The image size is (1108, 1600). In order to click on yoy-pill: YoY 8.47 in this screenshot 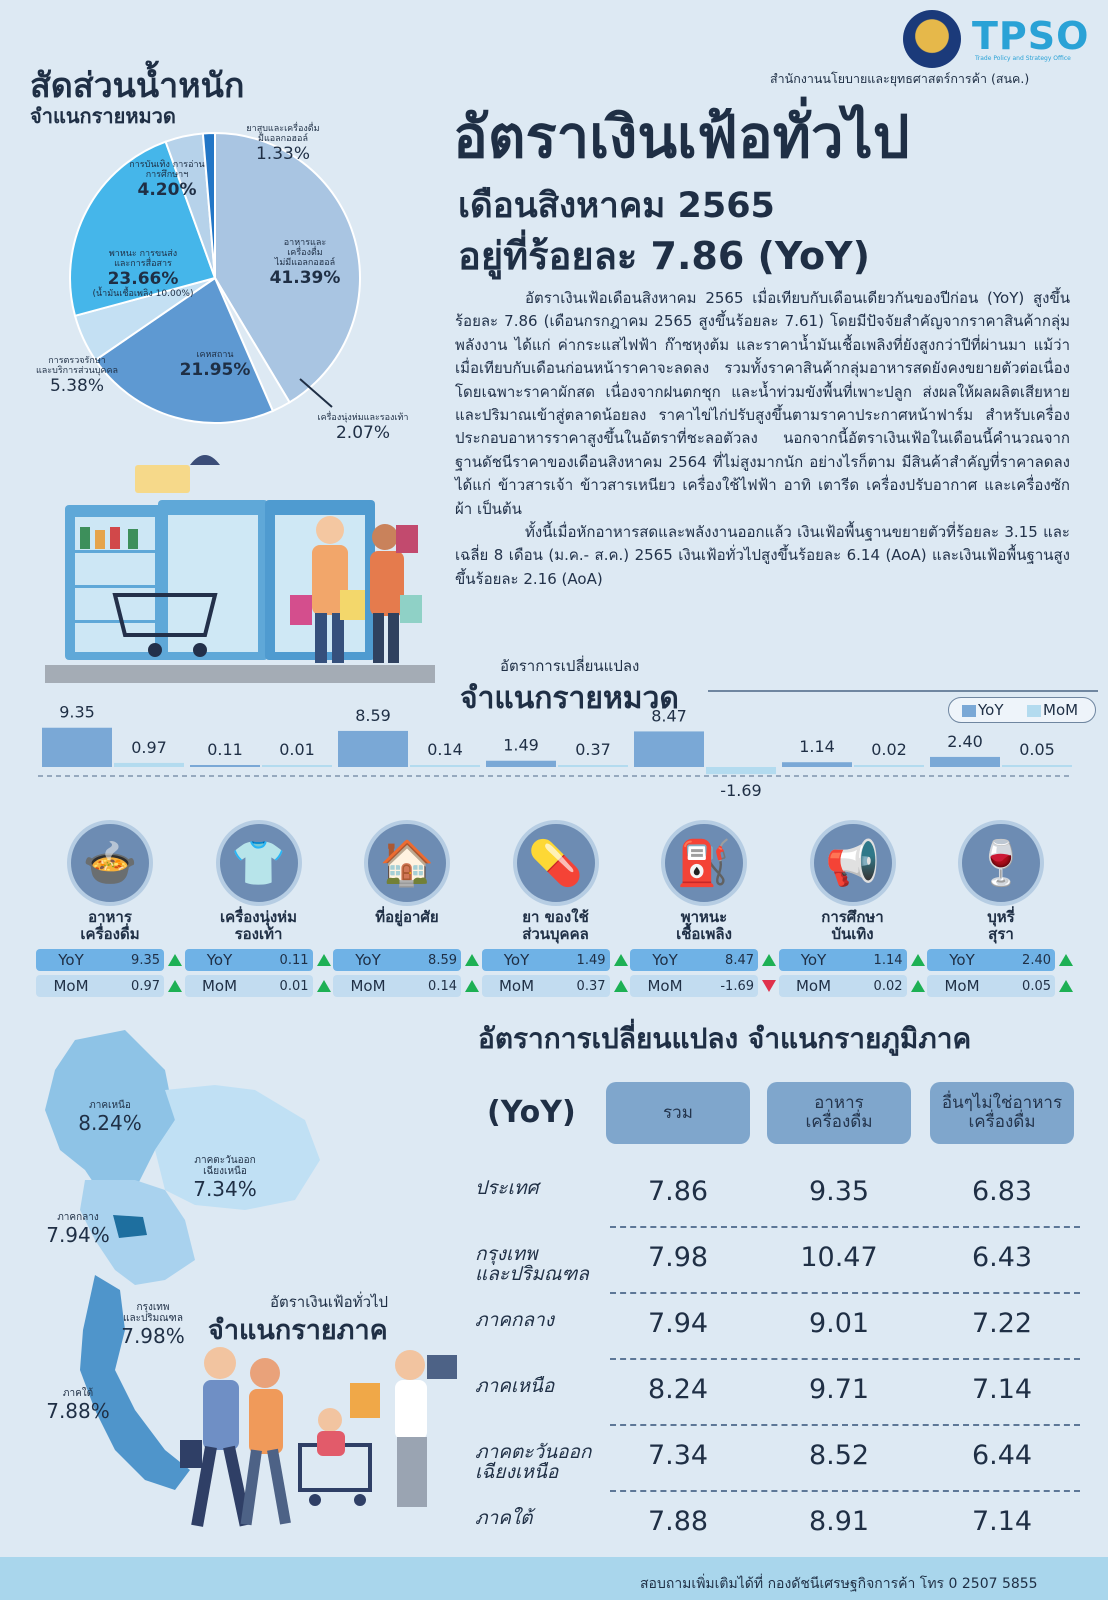, I will do `click(704, 960)`.